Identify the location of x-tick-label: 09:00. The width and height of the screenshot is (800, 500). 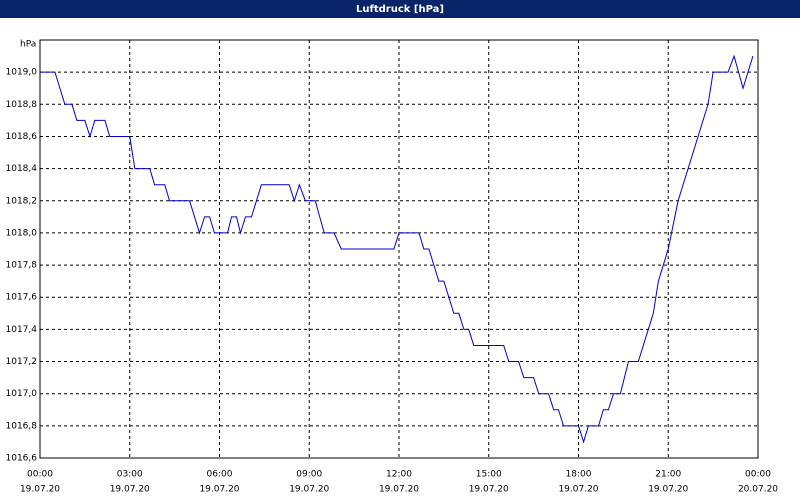
(309, 475).